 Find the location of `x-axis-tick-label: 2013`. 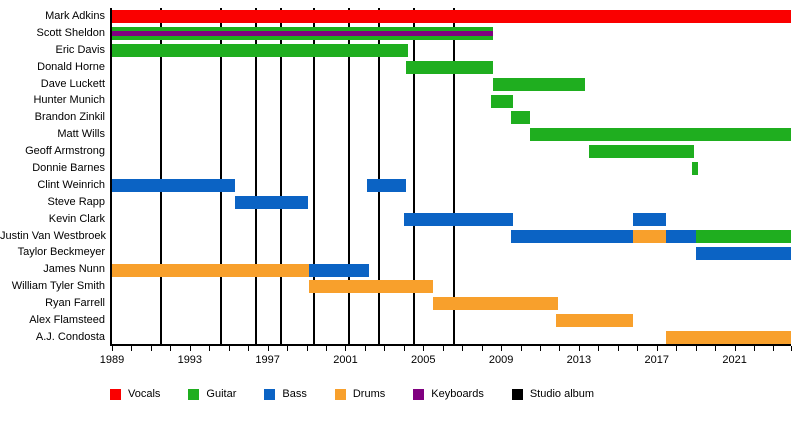

x-axis-tick-label: 2013 is located at coordinates (579, 360).